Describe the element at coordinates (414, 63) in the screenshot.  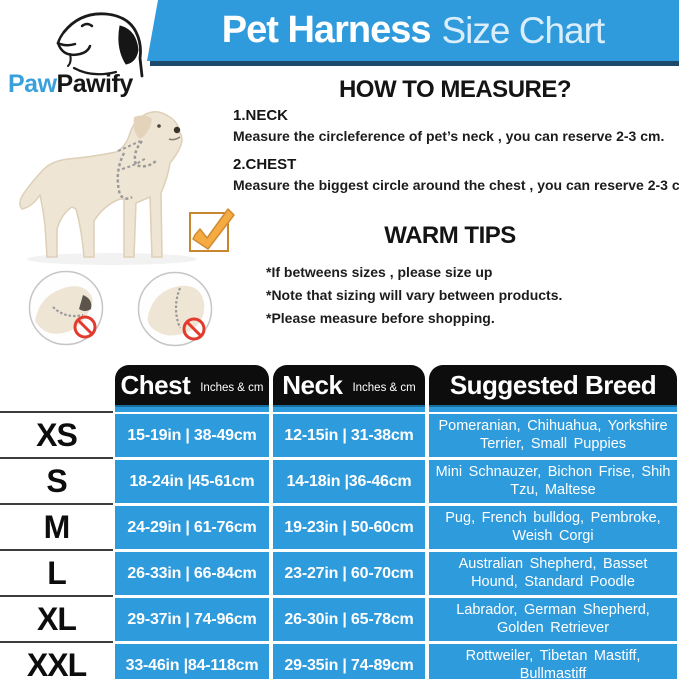
I see `banner-bottom-edge` at that location.